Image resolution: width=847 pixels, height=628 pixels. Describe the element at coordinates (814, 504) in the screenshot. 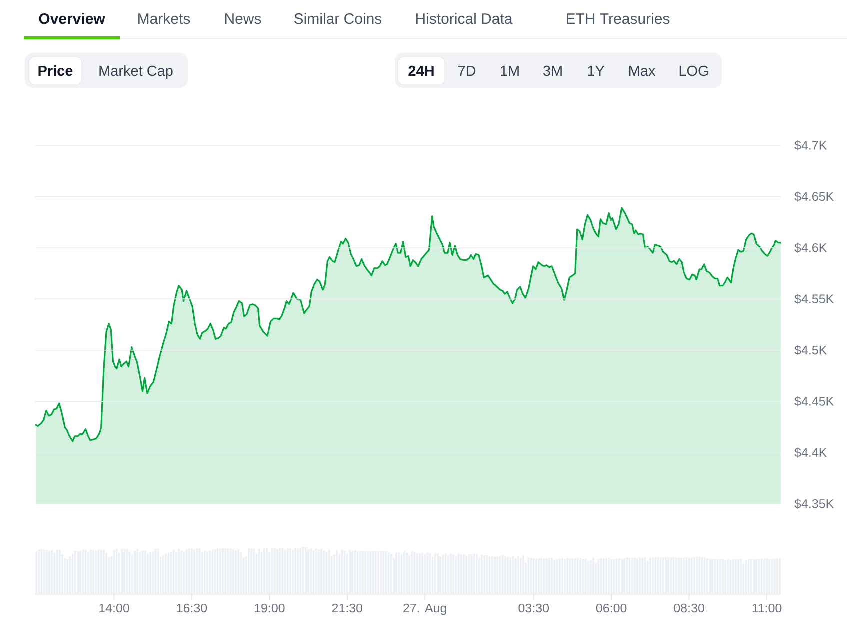

I see `y-tick-label: $4.35K` at that location.